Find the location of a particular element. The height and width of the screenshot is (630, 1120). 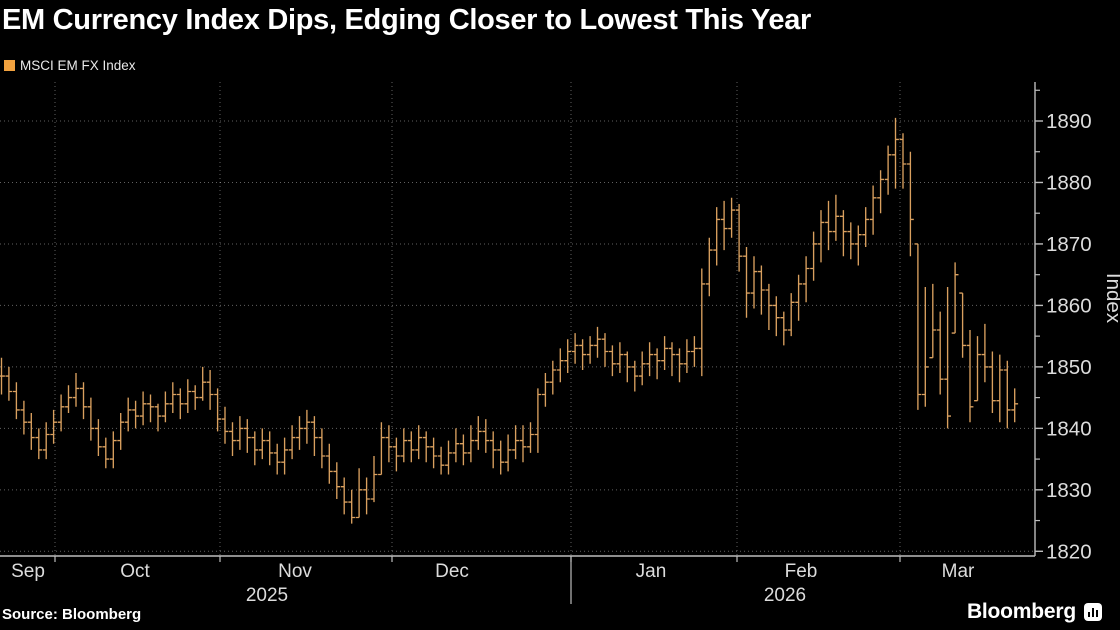

bloomberg-wordmark: Bloomberg is located at coordinates (1021, 611).